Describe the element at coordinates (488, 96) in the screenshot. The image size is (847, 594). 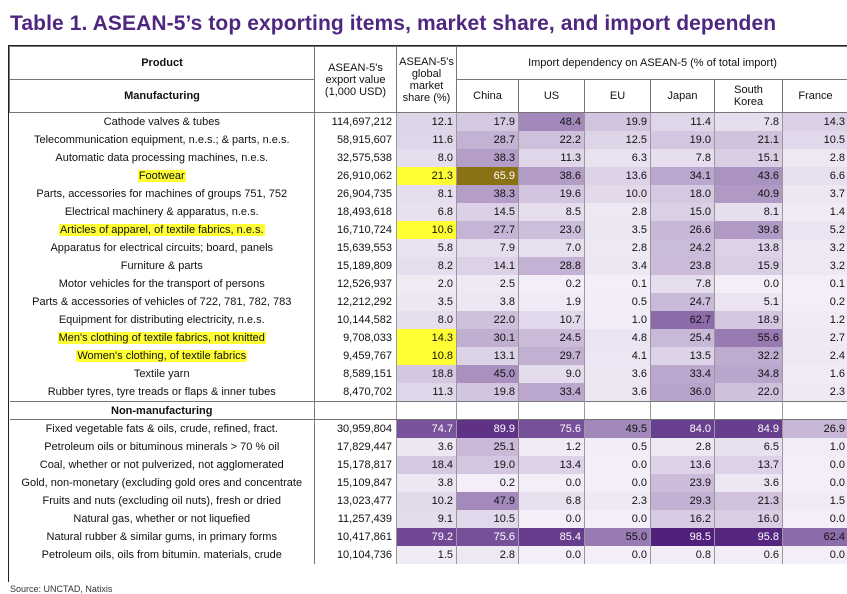
I see `header-country-china: China` at that location.